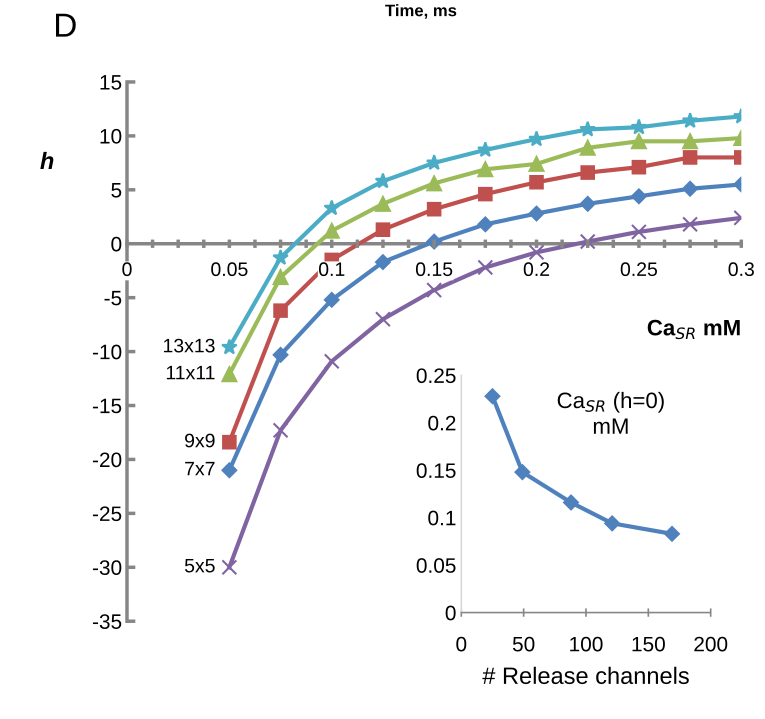  Describe the element at coordinates (116, 190) in the screenshot. I see `y-tick-label: 5` at that location.